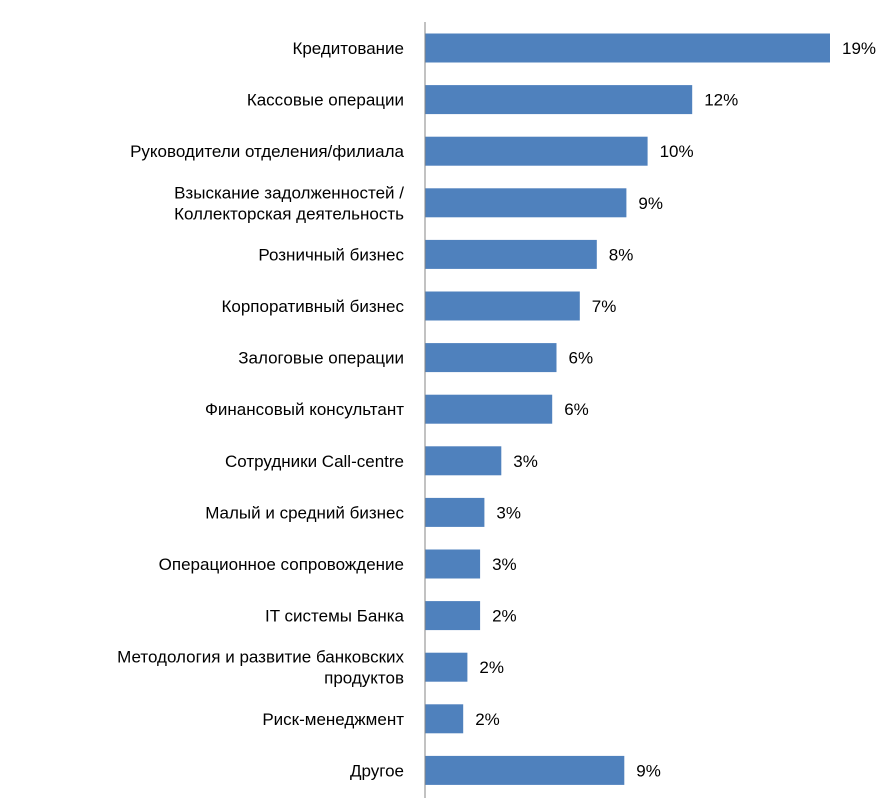 The height and width of the screenshot is (811, 886). I want to click on category-label: Методология и развитие банковских, so click(260, 657).